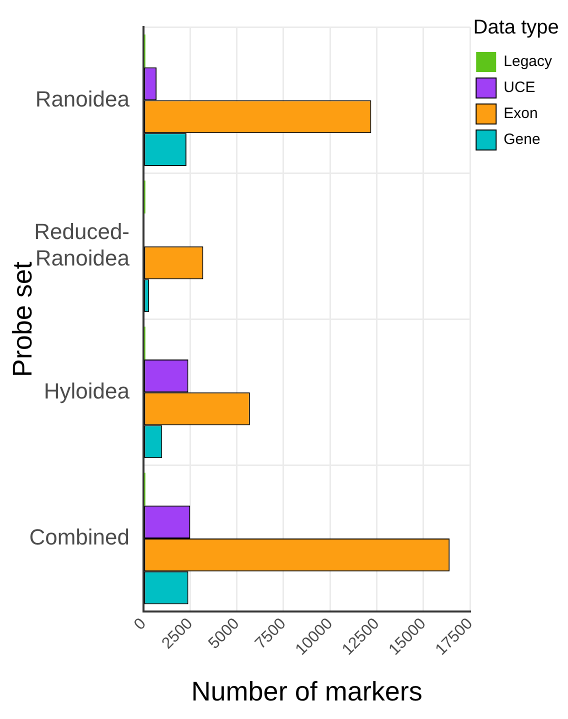  Describe the element at coordinates (520, 87) in the screenshot. I see `legend-label: UCE` at that location.